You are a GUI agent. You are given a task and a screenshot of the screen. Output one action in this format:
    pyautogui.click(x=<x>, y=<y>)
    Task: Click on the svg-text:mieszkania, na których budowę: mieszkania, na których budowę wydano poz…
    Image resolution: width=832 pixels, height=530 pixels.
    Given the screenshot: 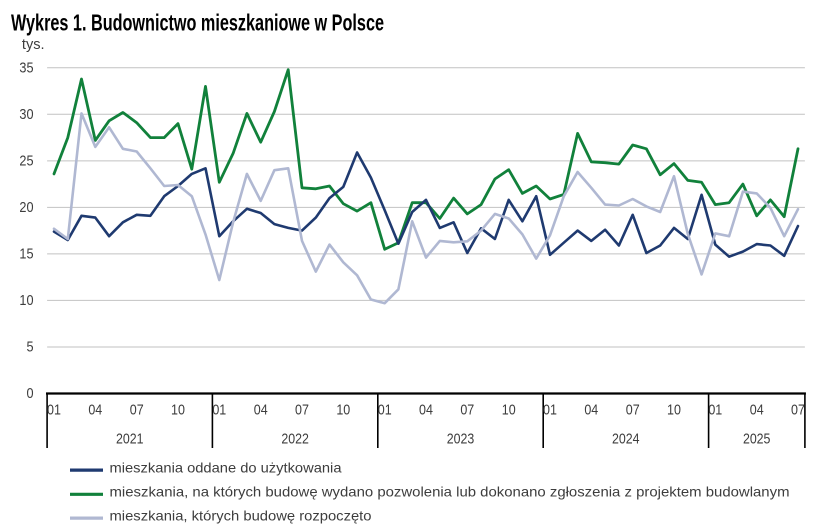 What is the action you would take?
    pyautogui.click(x=450, y=492)
    